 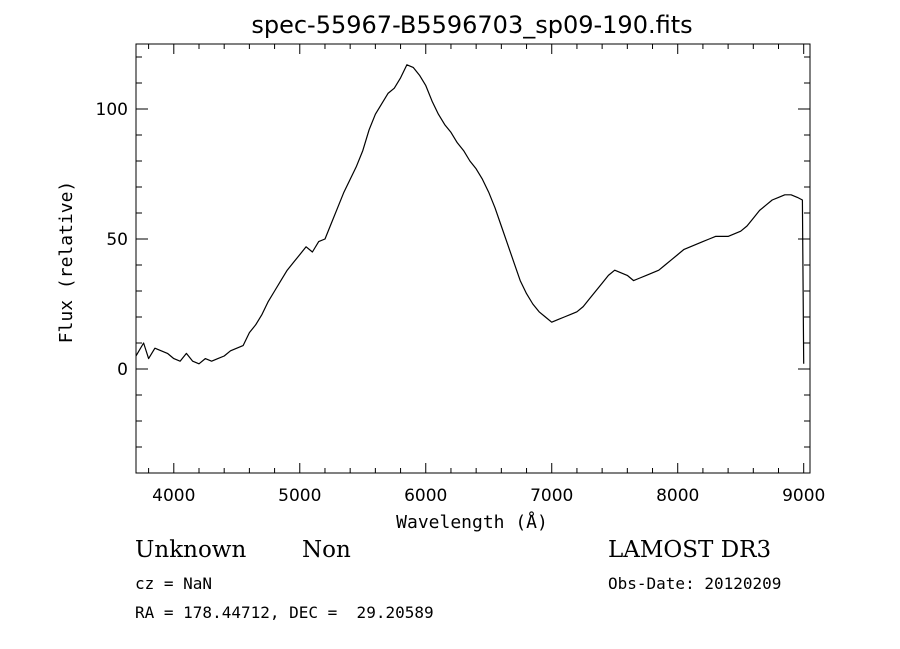 I want to click on spectral-class: Unknown, so click(x=191, y=550).